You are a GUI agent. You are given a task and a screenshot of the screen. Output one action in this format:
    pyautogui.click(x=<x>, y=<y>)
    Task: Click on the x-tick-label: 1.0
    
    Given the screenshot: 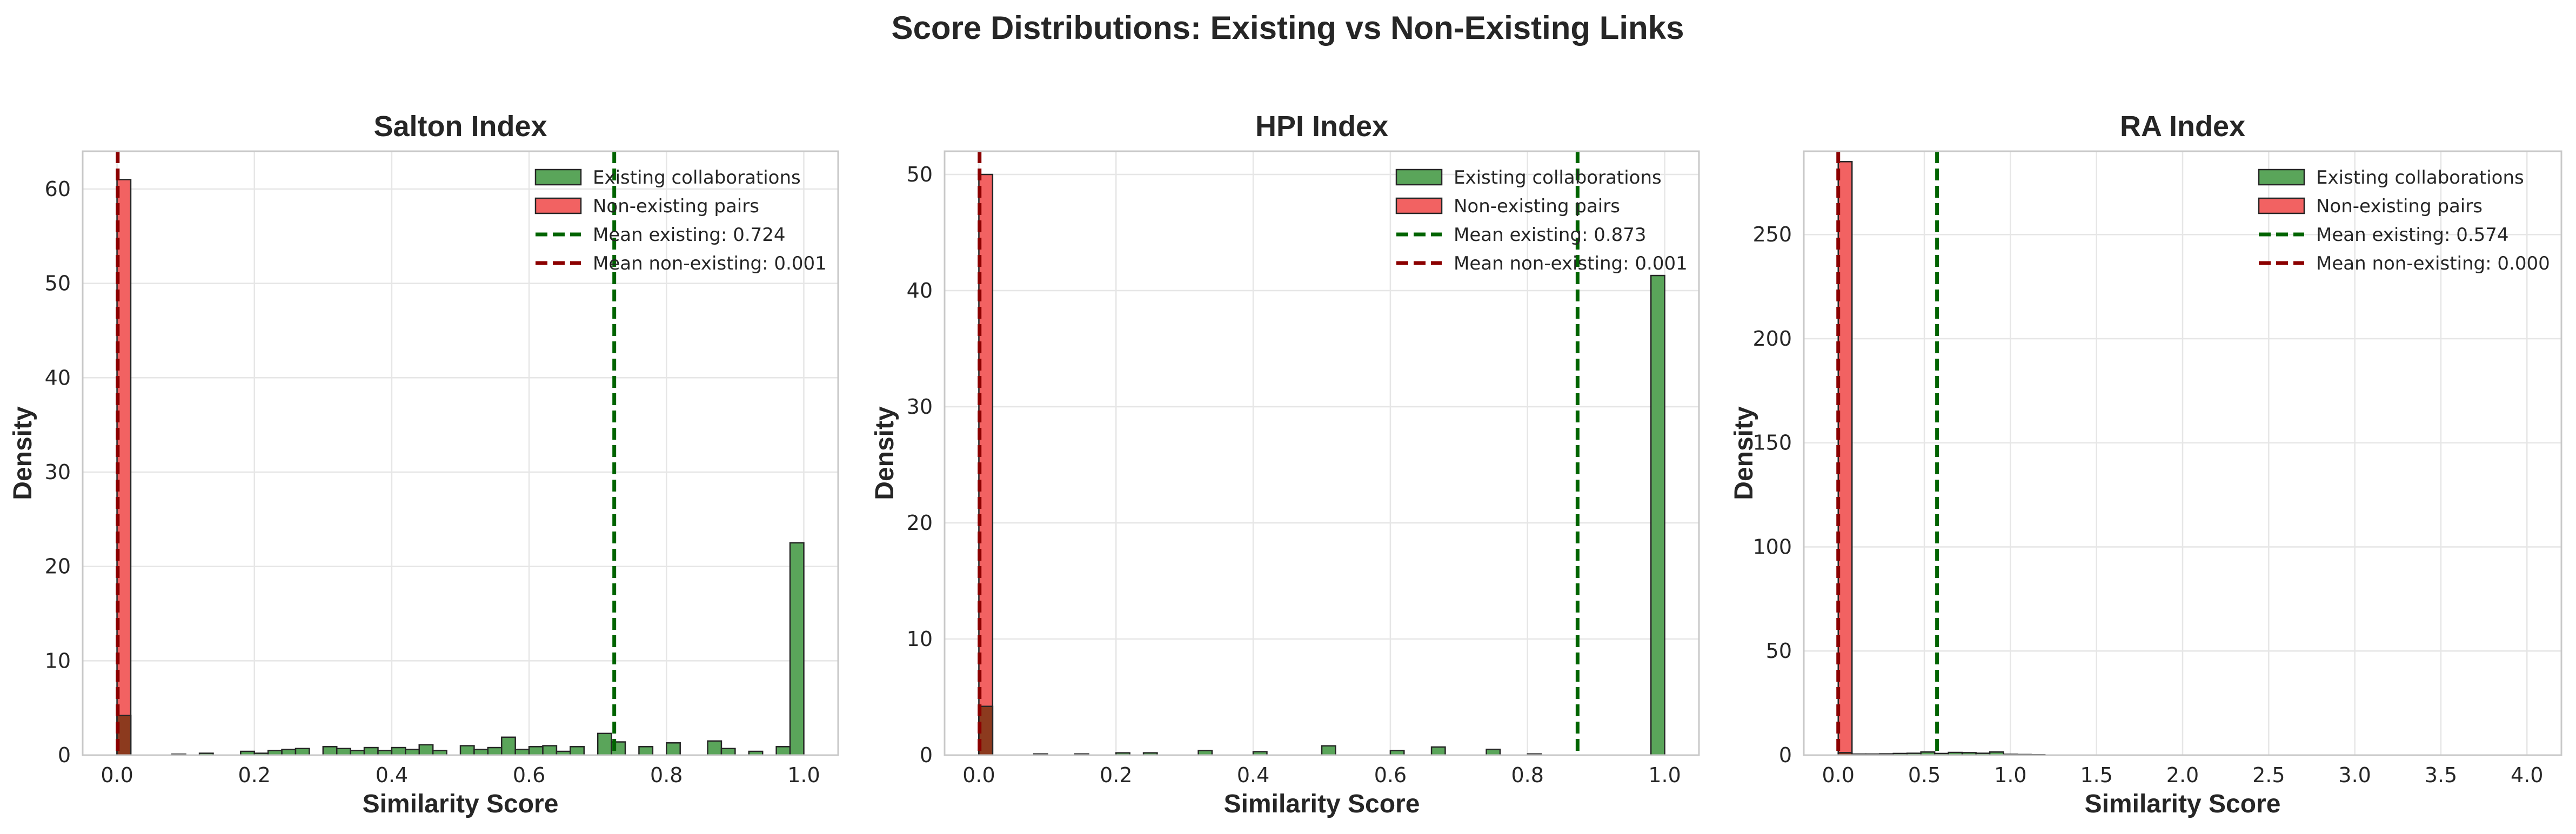 What is the action you would take?
    pyautogui.click(x=1664, y=775)
    